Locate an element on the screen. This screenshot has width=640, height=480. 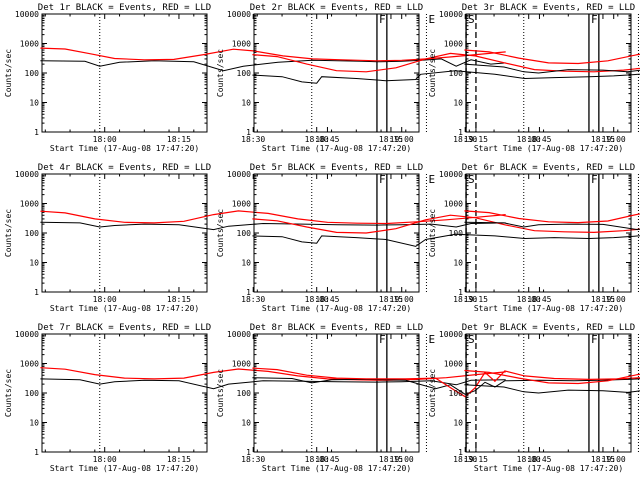
panel-title: Det 1r BLACK = Events, RED = LLD is located at coordinates (124, 8).